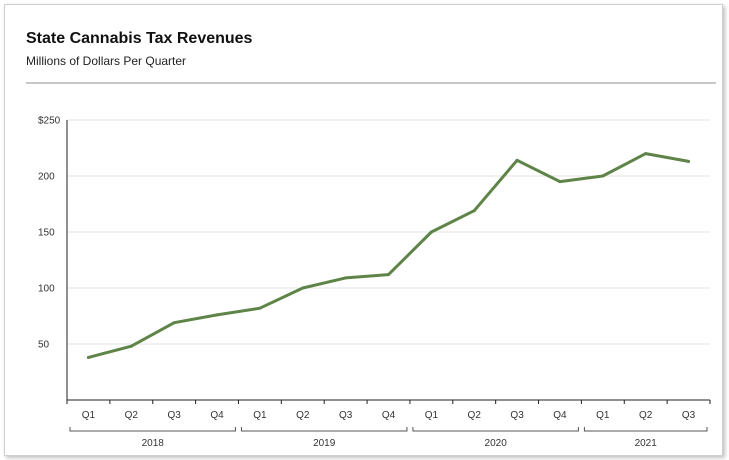 The width and height of the screenshot is (729, 460). Describe the element at coordinates (432, 415) in the screenshot. I see `x-tick-label-9: Q1` at that location.